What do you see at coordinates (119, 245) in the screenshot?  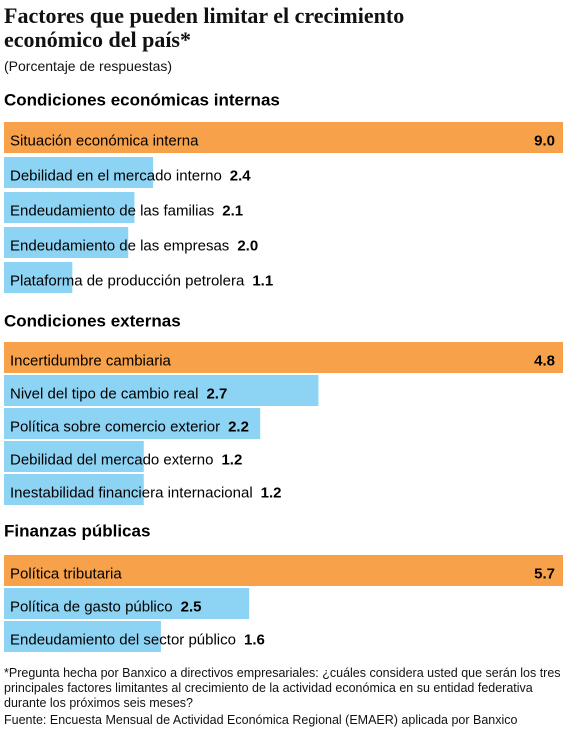 I see `bar-label: Endeudamiento de las empresas` at bounding box center [119, 245].